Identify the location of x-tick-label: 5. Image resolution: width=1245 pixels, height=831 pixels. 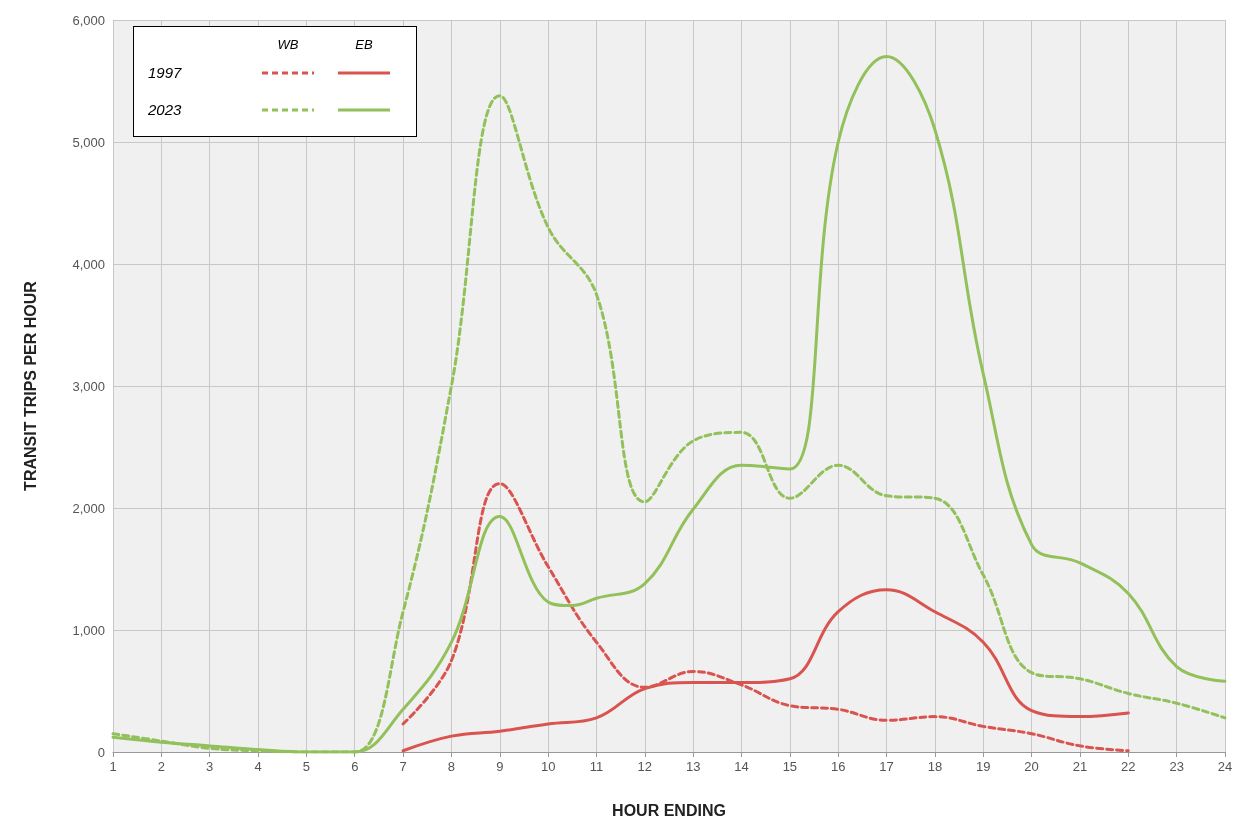
(306, 766).